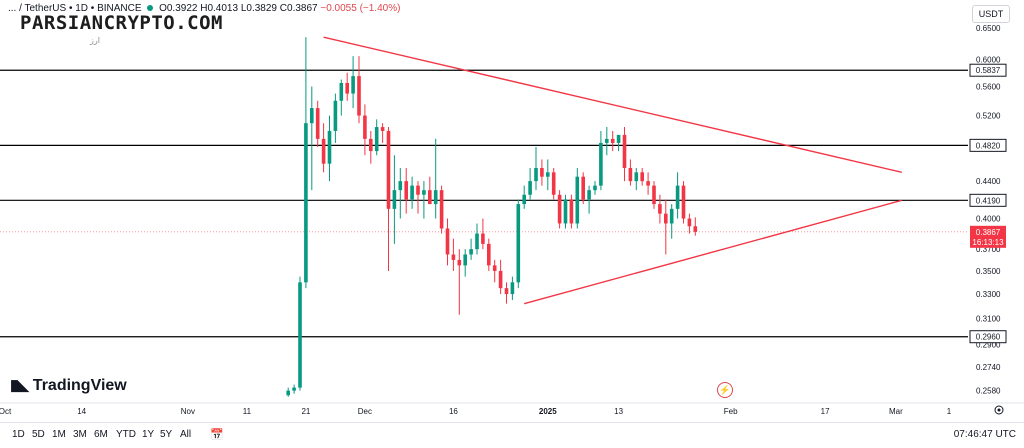 The image size is (1024, 448). Describe the element at coordinates (166, 434) in the screenshot. I see `timeframe-5y: 5Y` at that location.